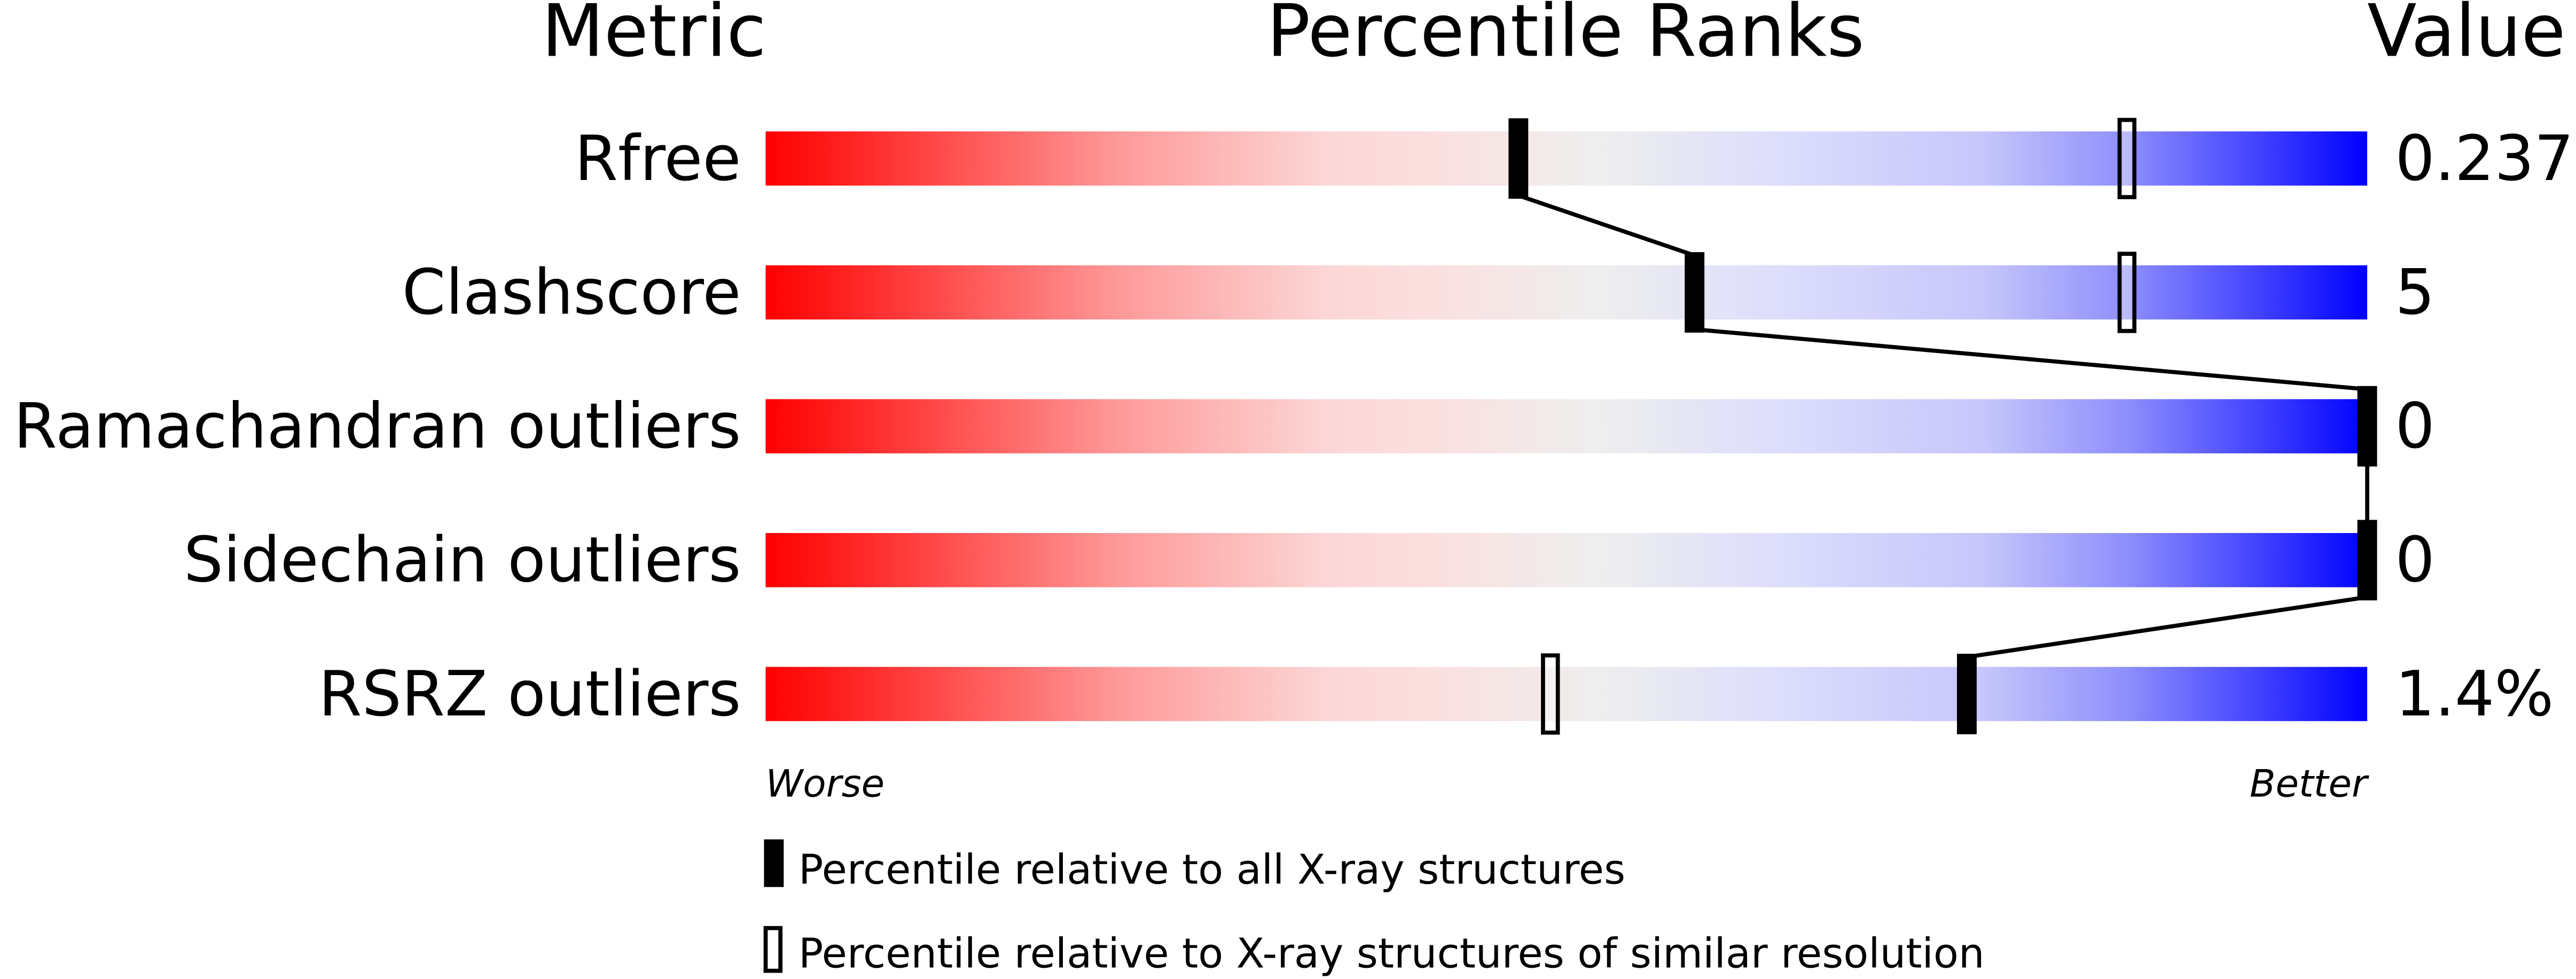 The image size is (2576, 979). What do you see at coordinates (2414, 292) in the screenshot?
I see `metric-value: 5` at bounding box center [2414, 292].